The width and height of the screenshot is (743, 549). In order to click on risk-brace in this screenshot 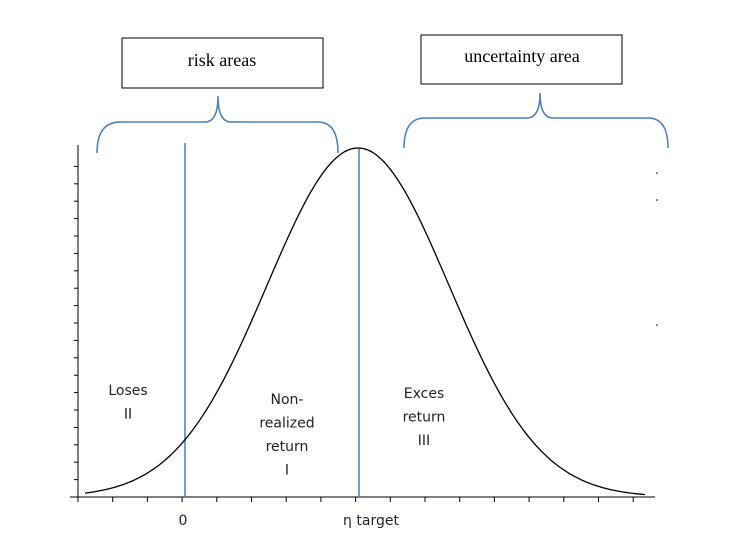, I will do `click(217, 124)`.